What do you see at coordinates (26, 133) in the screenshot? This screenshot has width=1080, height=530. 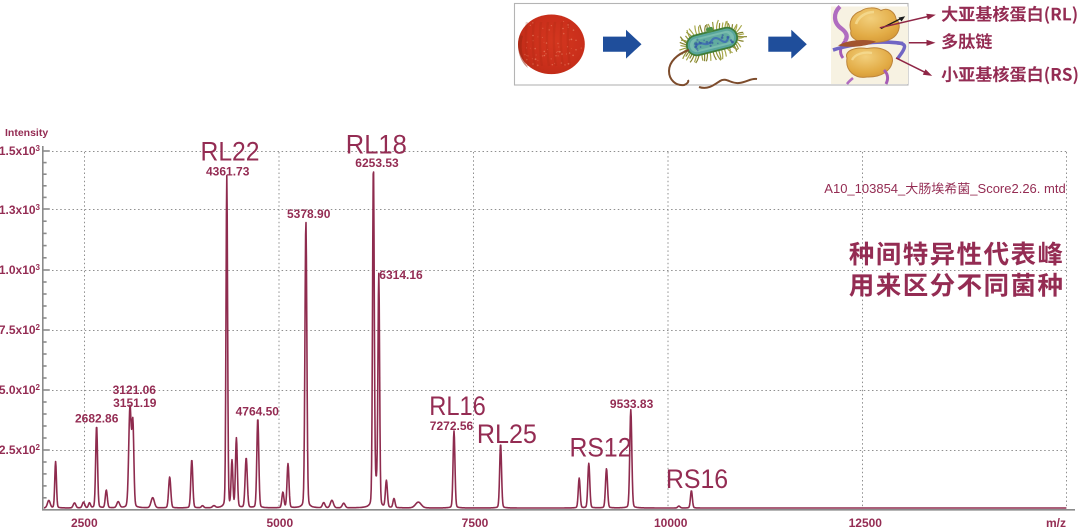 I see `svg-text: Intensity` at bounding box center [26, 133].